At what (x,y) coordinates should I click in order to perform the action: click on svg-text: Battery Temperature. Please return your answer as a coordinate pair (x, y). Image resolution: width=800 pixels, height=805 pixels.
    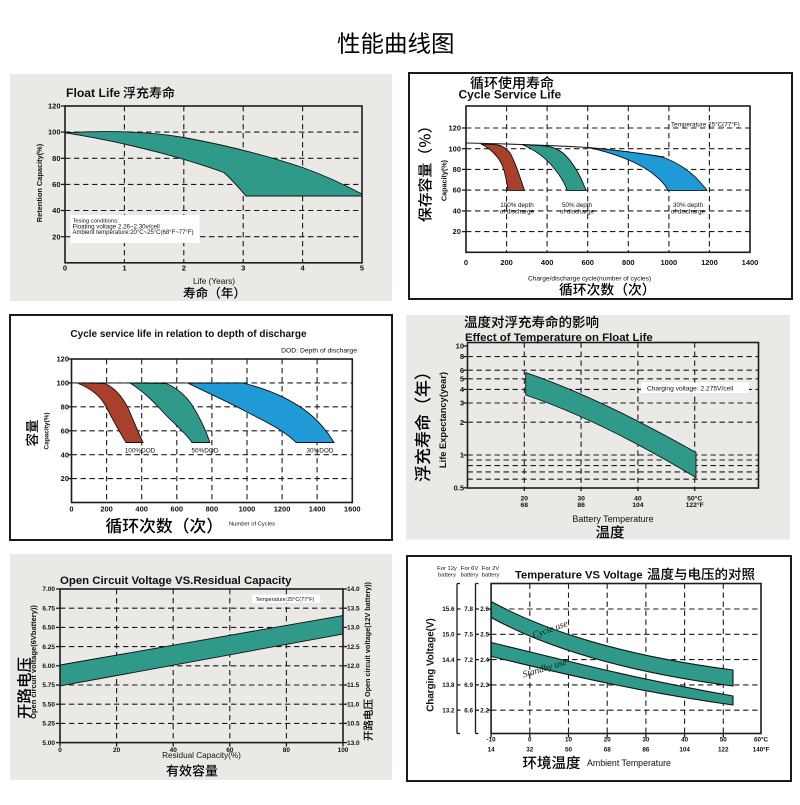
    Looking at the image, I should click on (612, 519).